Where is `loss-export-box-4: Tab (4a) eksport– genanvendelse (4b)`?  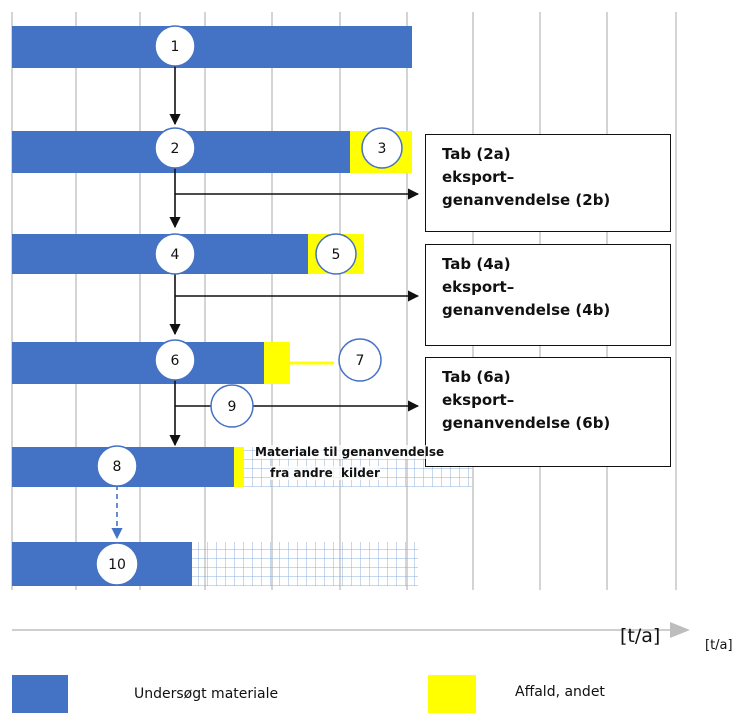 loss-export-box-4: Tab (4a) eksport– genanvendelse (4b) is located at coordinates (548, 295).